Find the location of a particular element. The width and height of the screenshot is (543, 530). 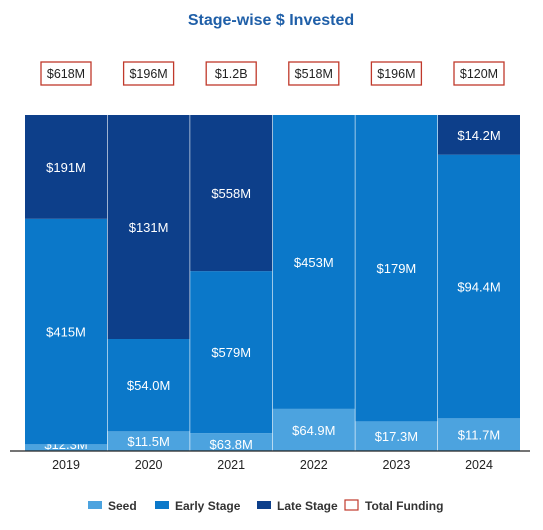

bar-segment-early-stage-2023 is located at coordinates (396, 268).